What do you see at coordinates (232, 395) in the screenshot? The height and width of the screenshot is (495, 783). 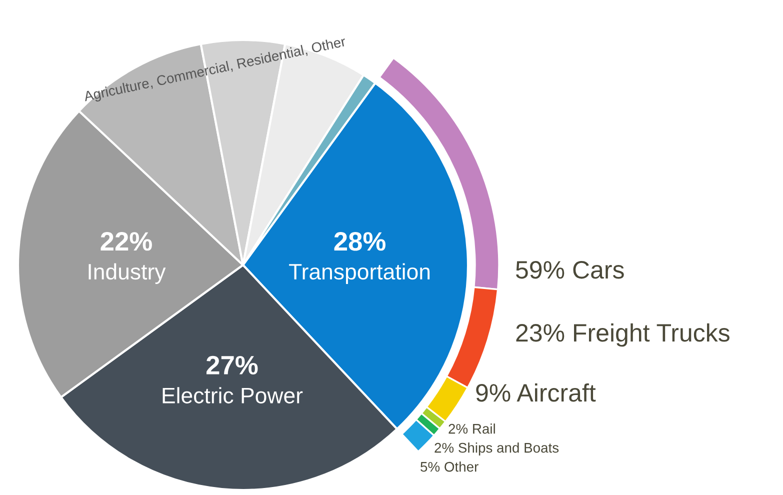 I see `slice-label: Electric Power` at bounding box center [232, 395].